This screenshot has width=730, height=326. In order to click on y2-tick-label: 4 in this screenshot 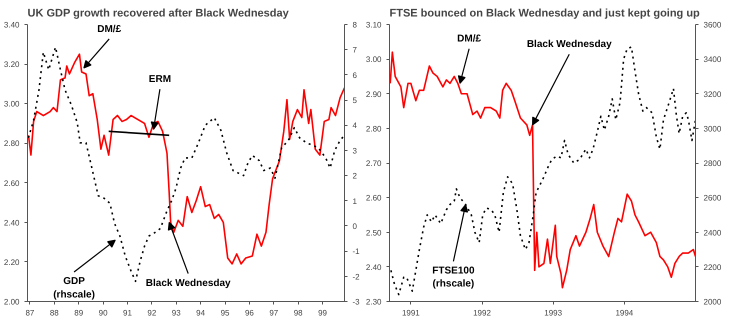, I will do `click(355, 125)`.